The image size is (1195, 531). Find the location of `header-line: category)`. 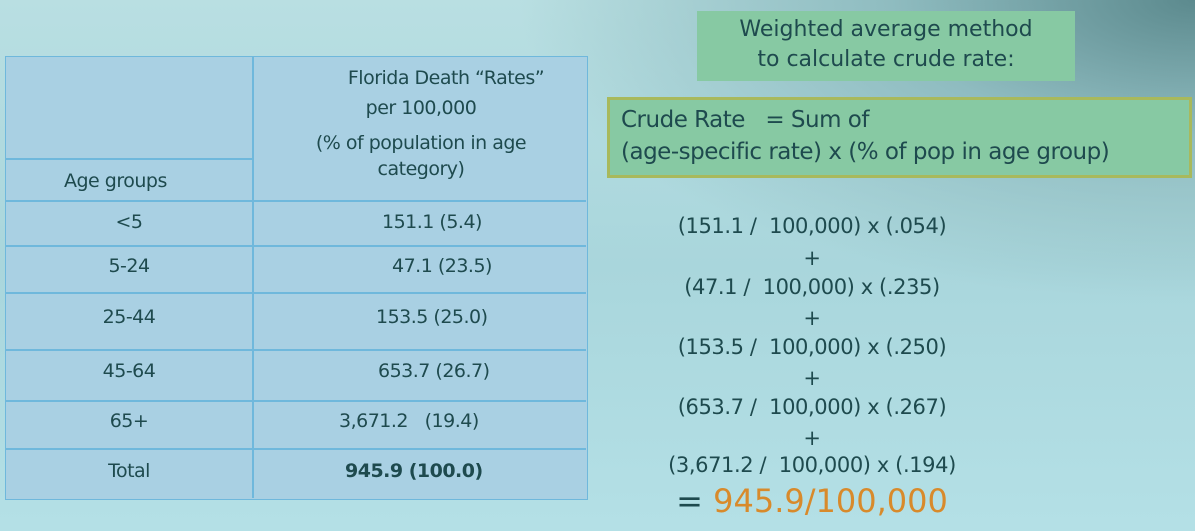

header-line: category) is located at coordinates (421, 169).